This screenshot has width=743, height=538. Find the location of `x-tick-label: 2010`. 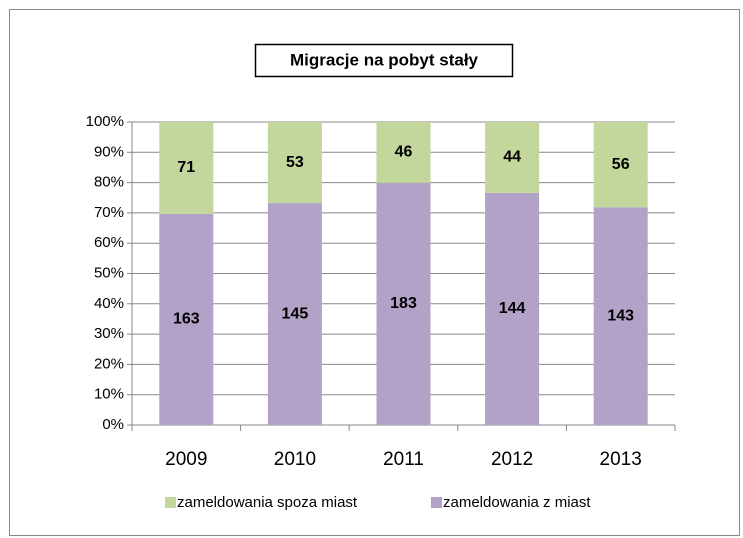

x-tick-label: 2010 is located at coordinates (295, 459).